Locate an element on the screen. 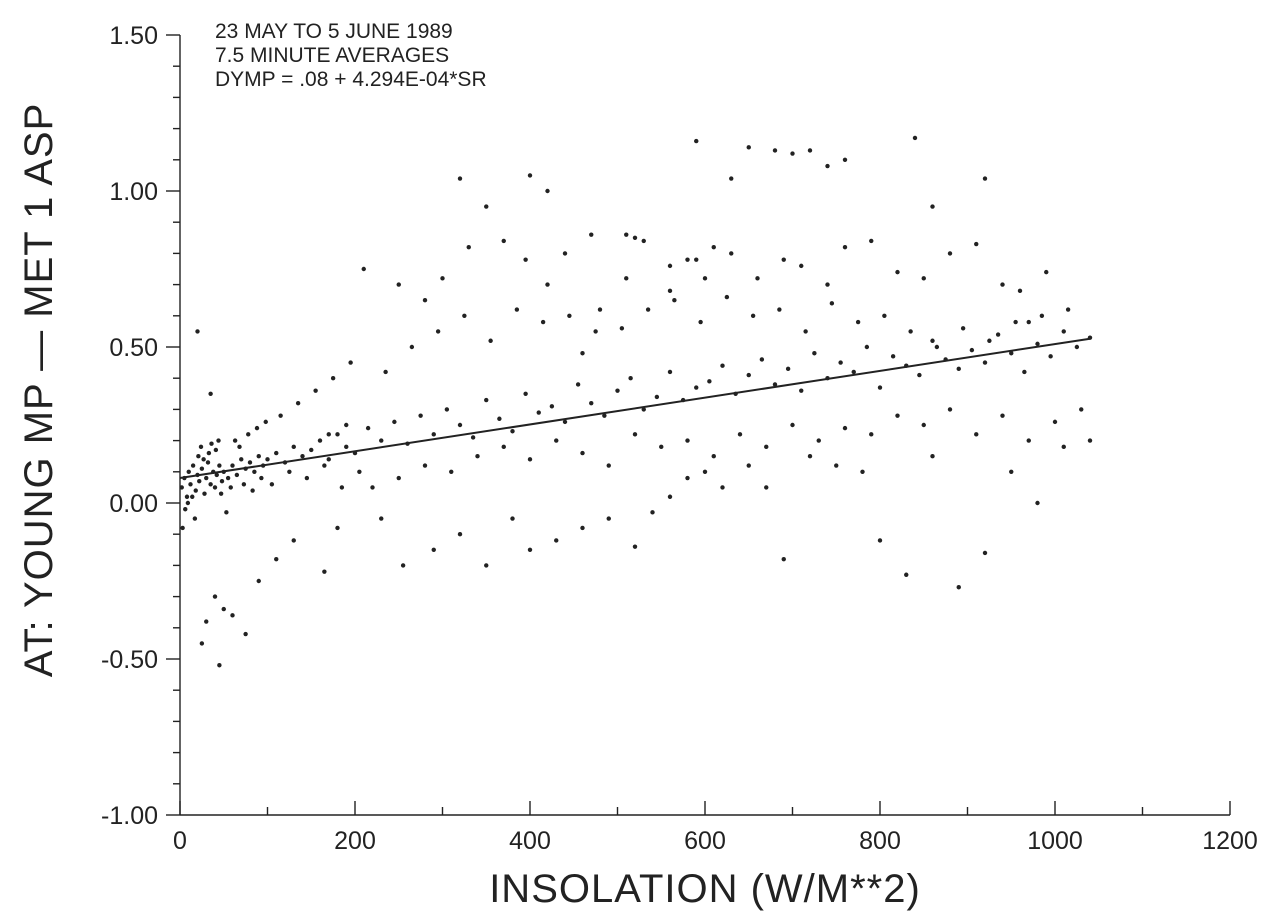 This screenshot has height=915, width=1282. x-tick-label: 600 is located at coordinates (705, 841).